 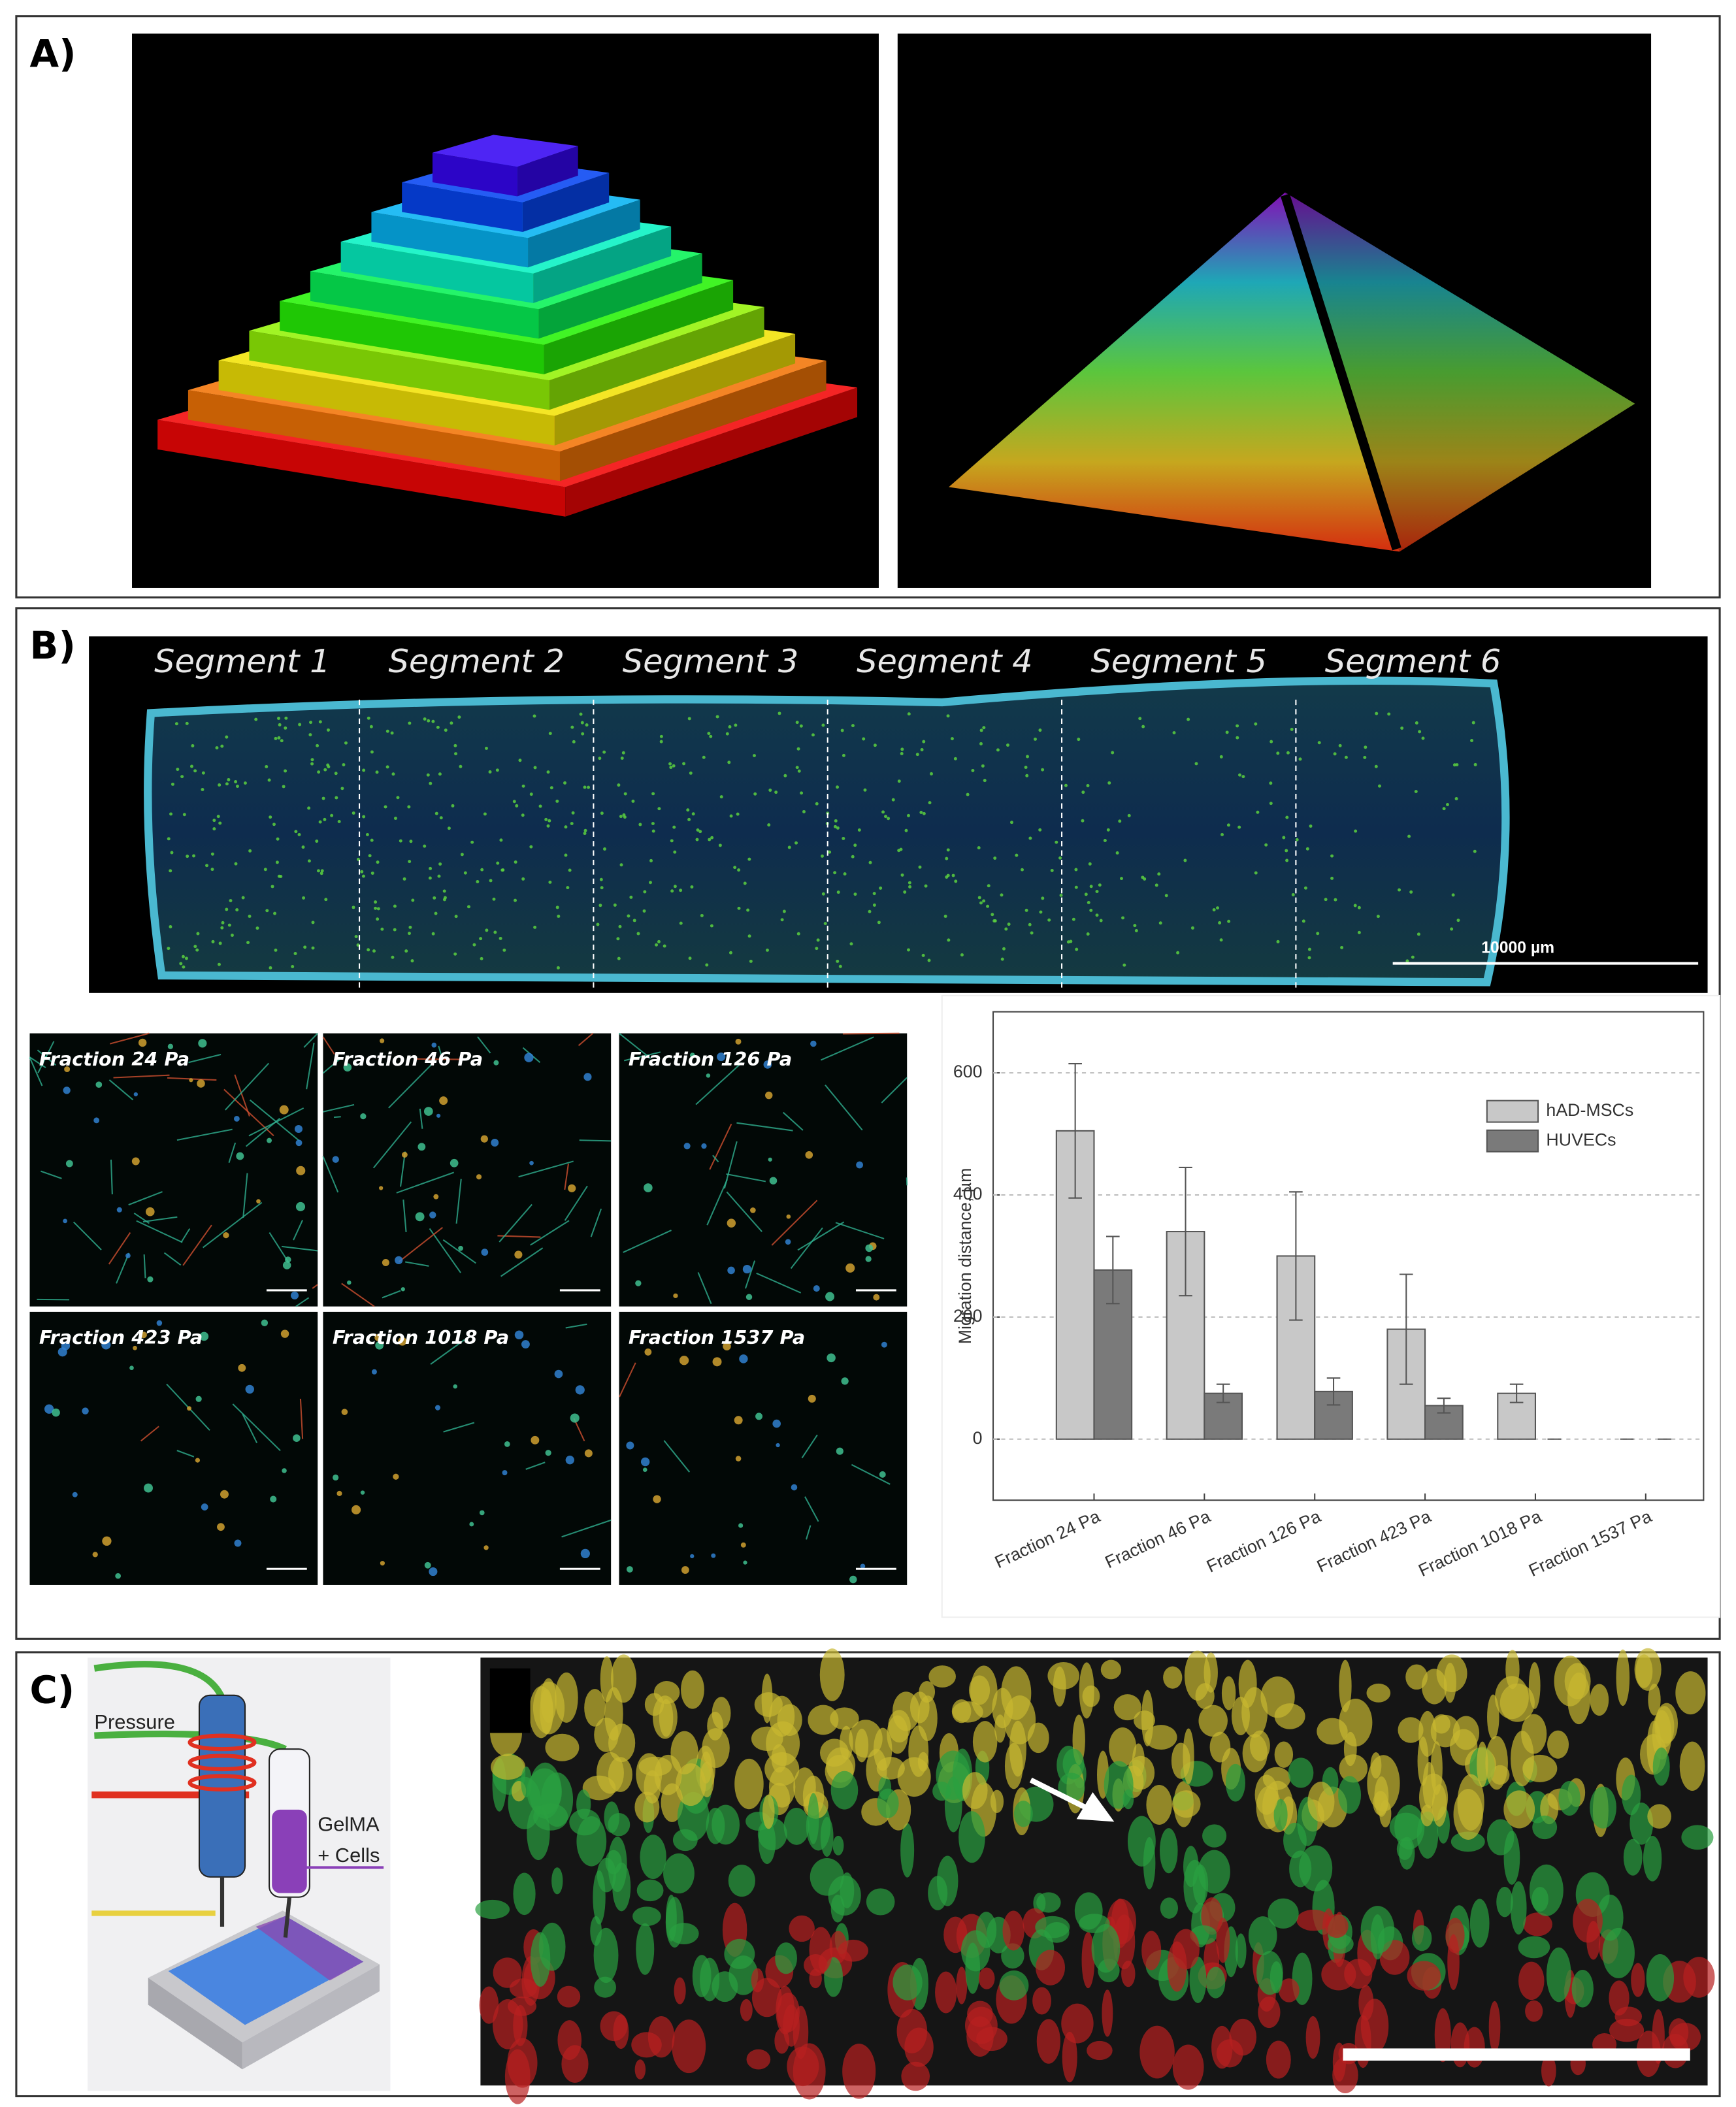 What do you see at coordinates (222, 1762) in the screenshot?
I see `heating-coil` at bounding box center [222, 1762].